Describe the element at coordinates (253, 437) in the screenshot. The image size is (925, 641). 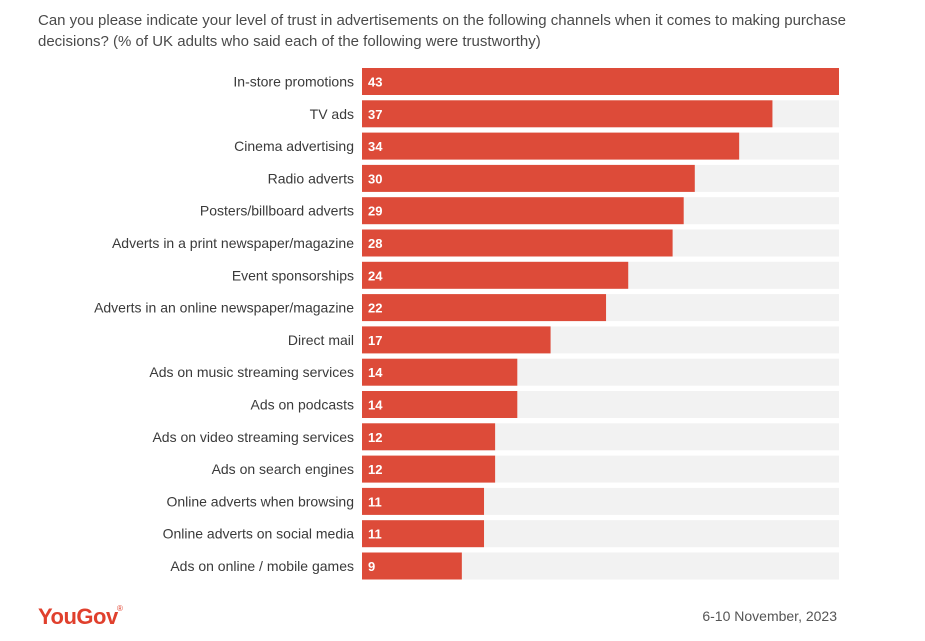
I see `category-label: Ads on video streaming services` at that location.